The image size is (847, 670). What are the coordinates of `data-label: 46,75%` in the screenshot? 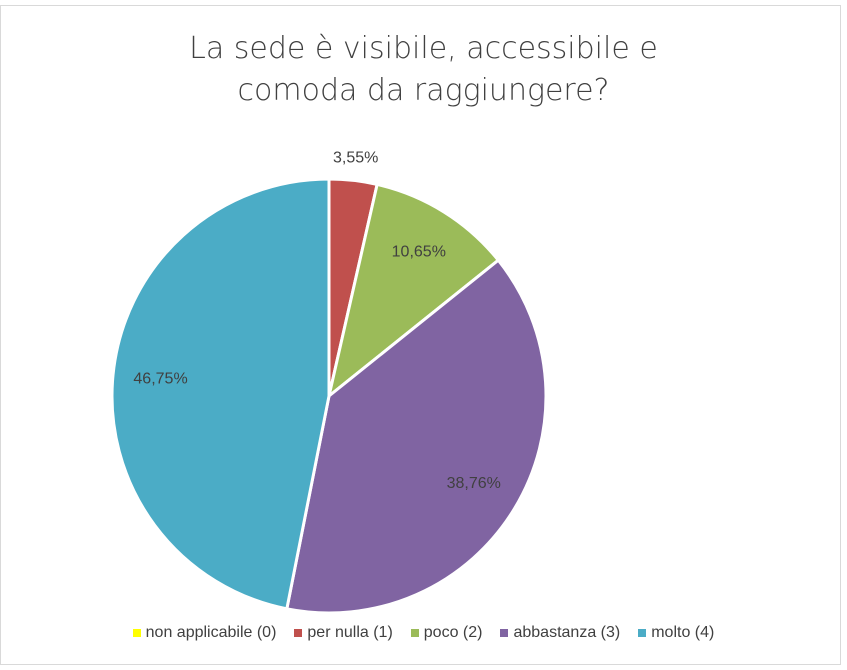 It's located at (160, 379).